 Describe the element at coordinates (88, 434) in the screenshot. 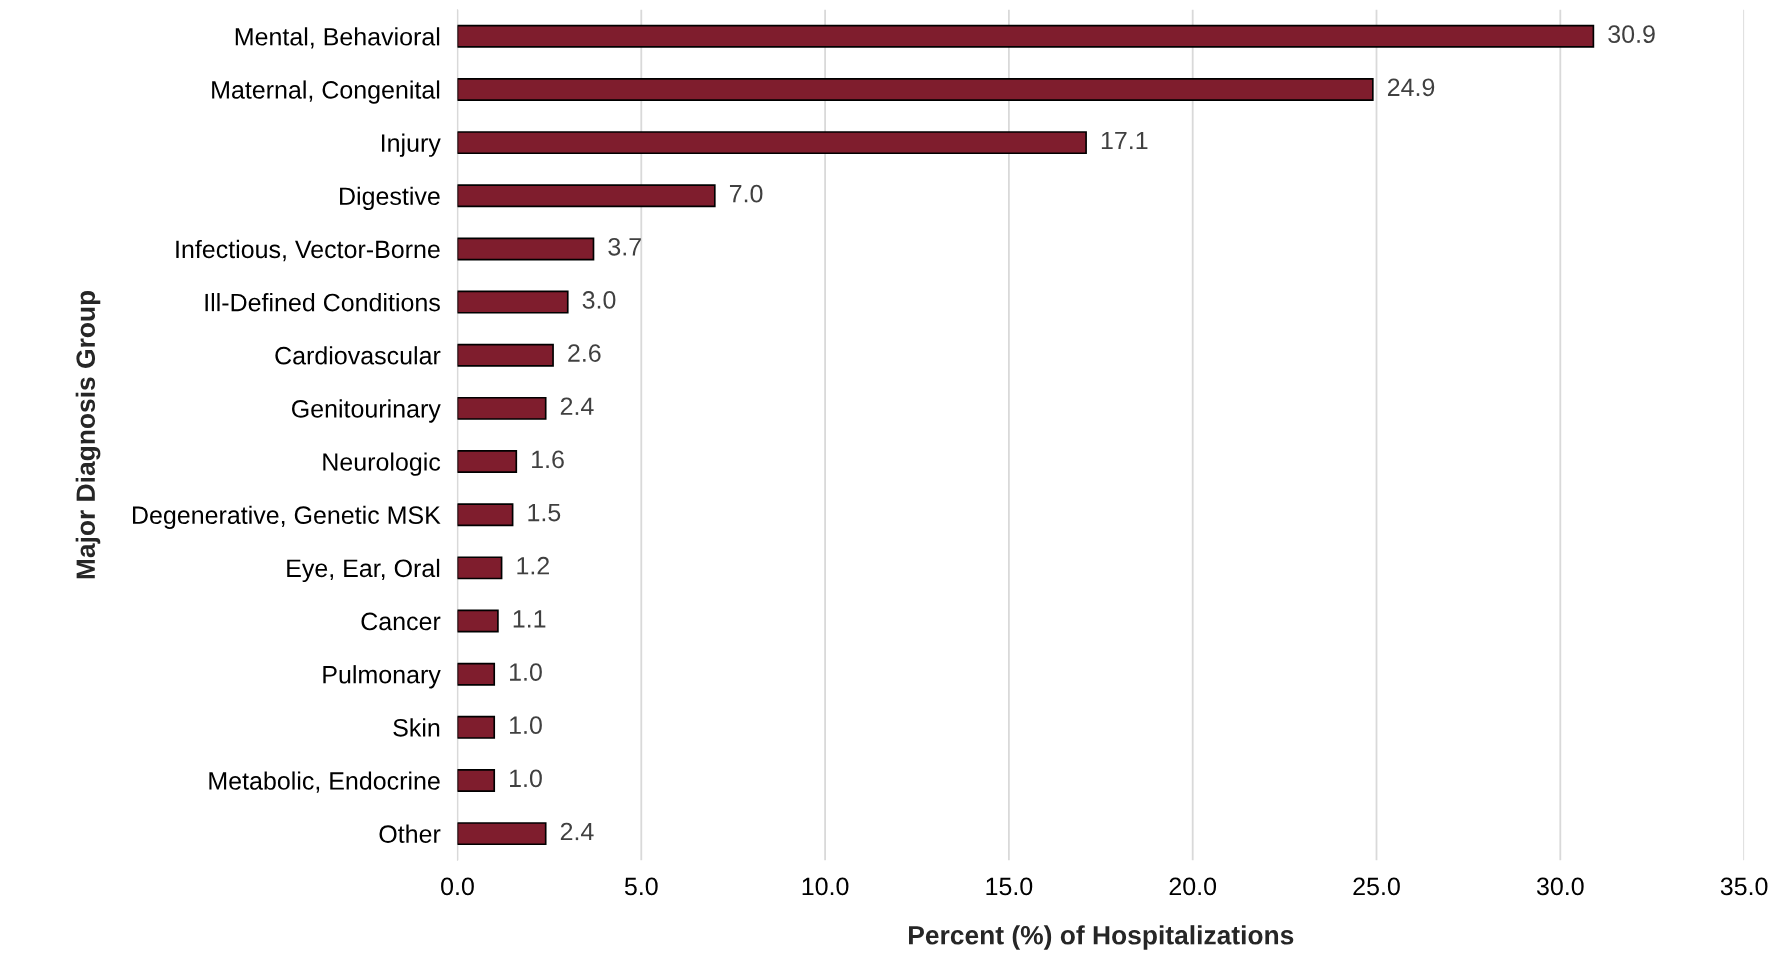

I see `y-axis-title: Major Diagnosis Group` at that location.